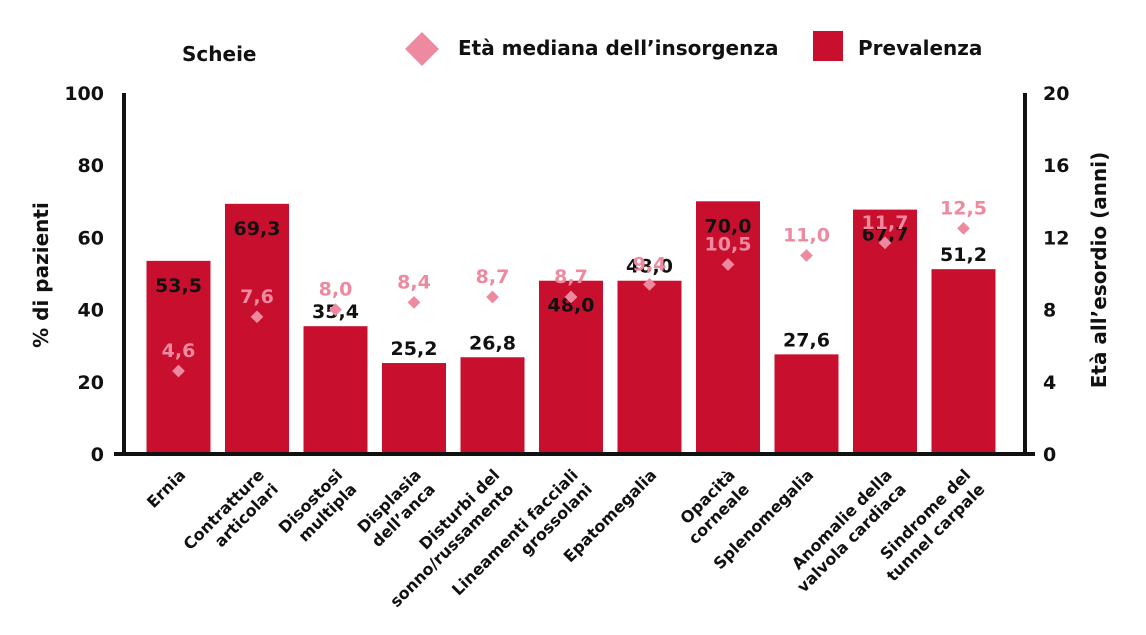 This screenshot has height=635, width=1146. Describe the element at coordinates (1049, 311) in the screenshot. I see `right-tick-label: 8` at that location.